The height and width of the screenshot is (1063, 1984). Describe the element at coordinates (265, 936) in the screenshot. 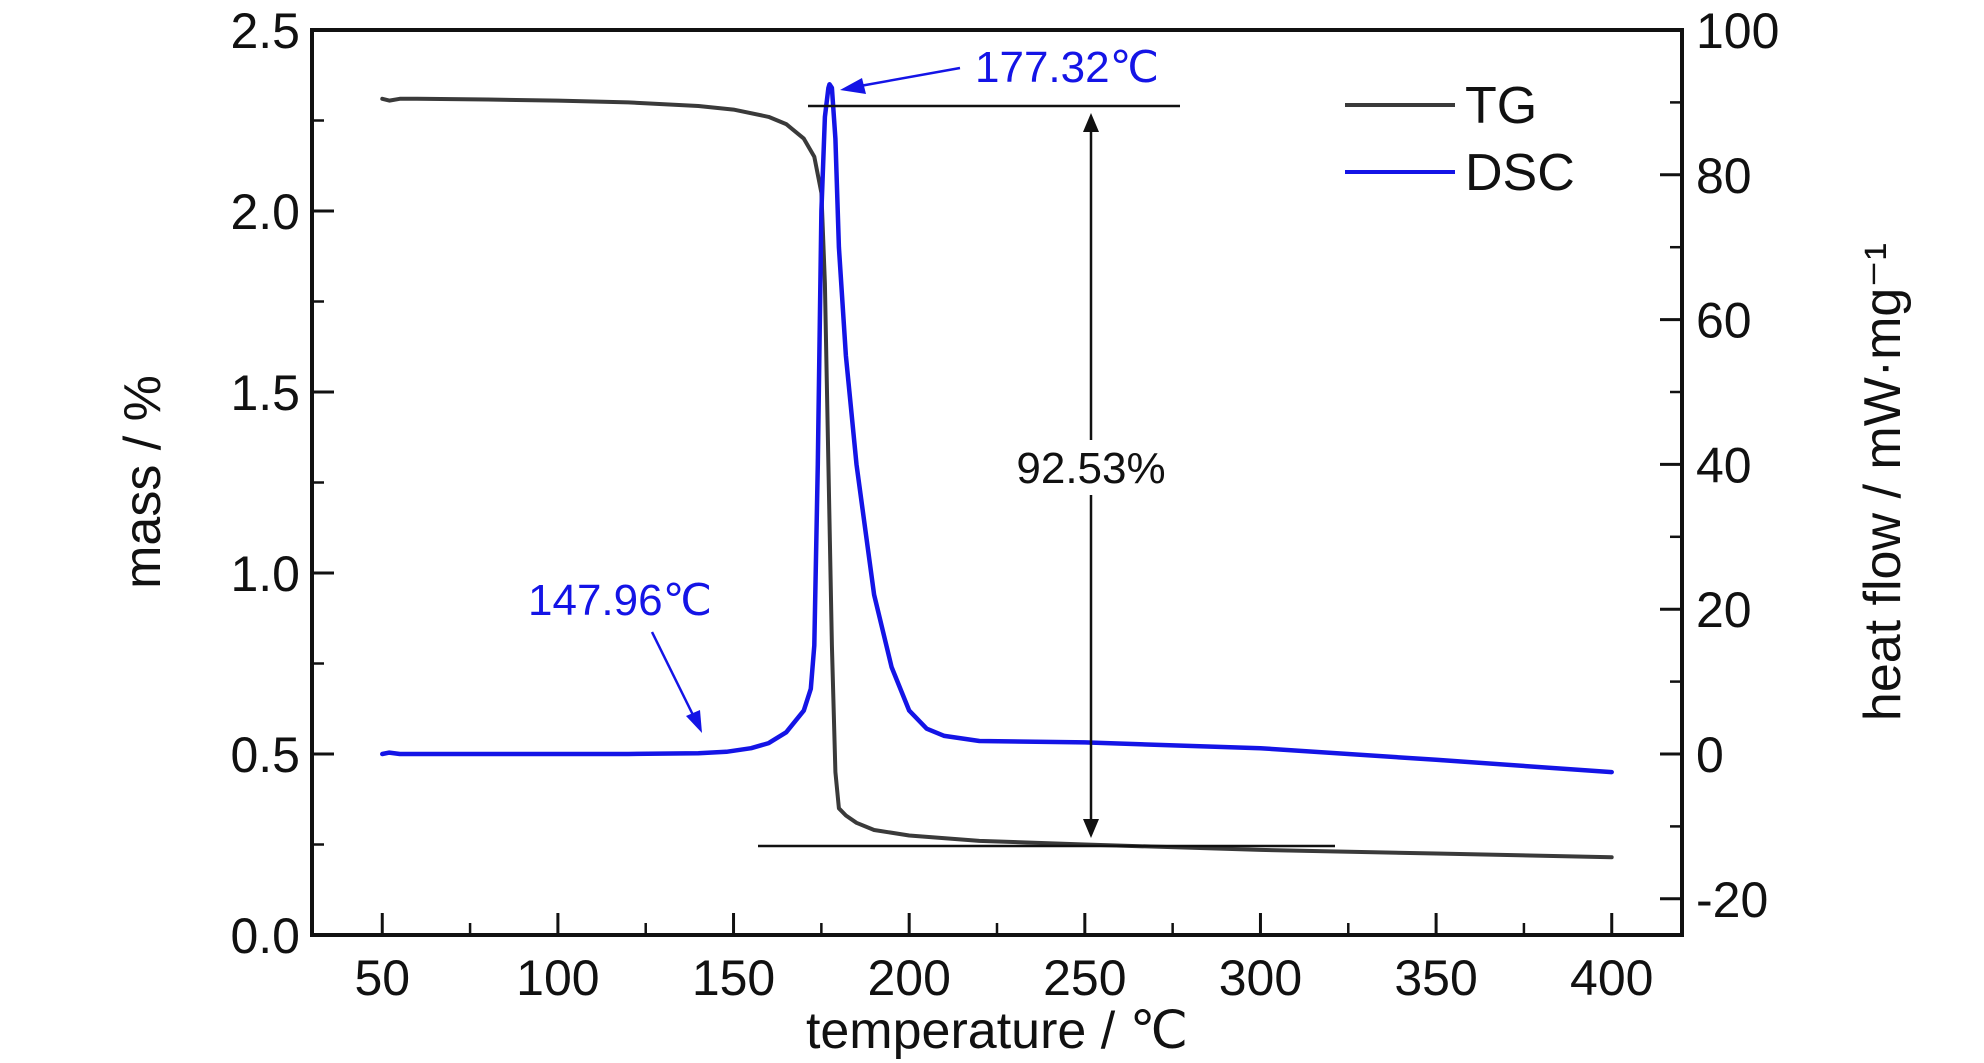

I see `y-left-tick-label: 0.0` at that location.